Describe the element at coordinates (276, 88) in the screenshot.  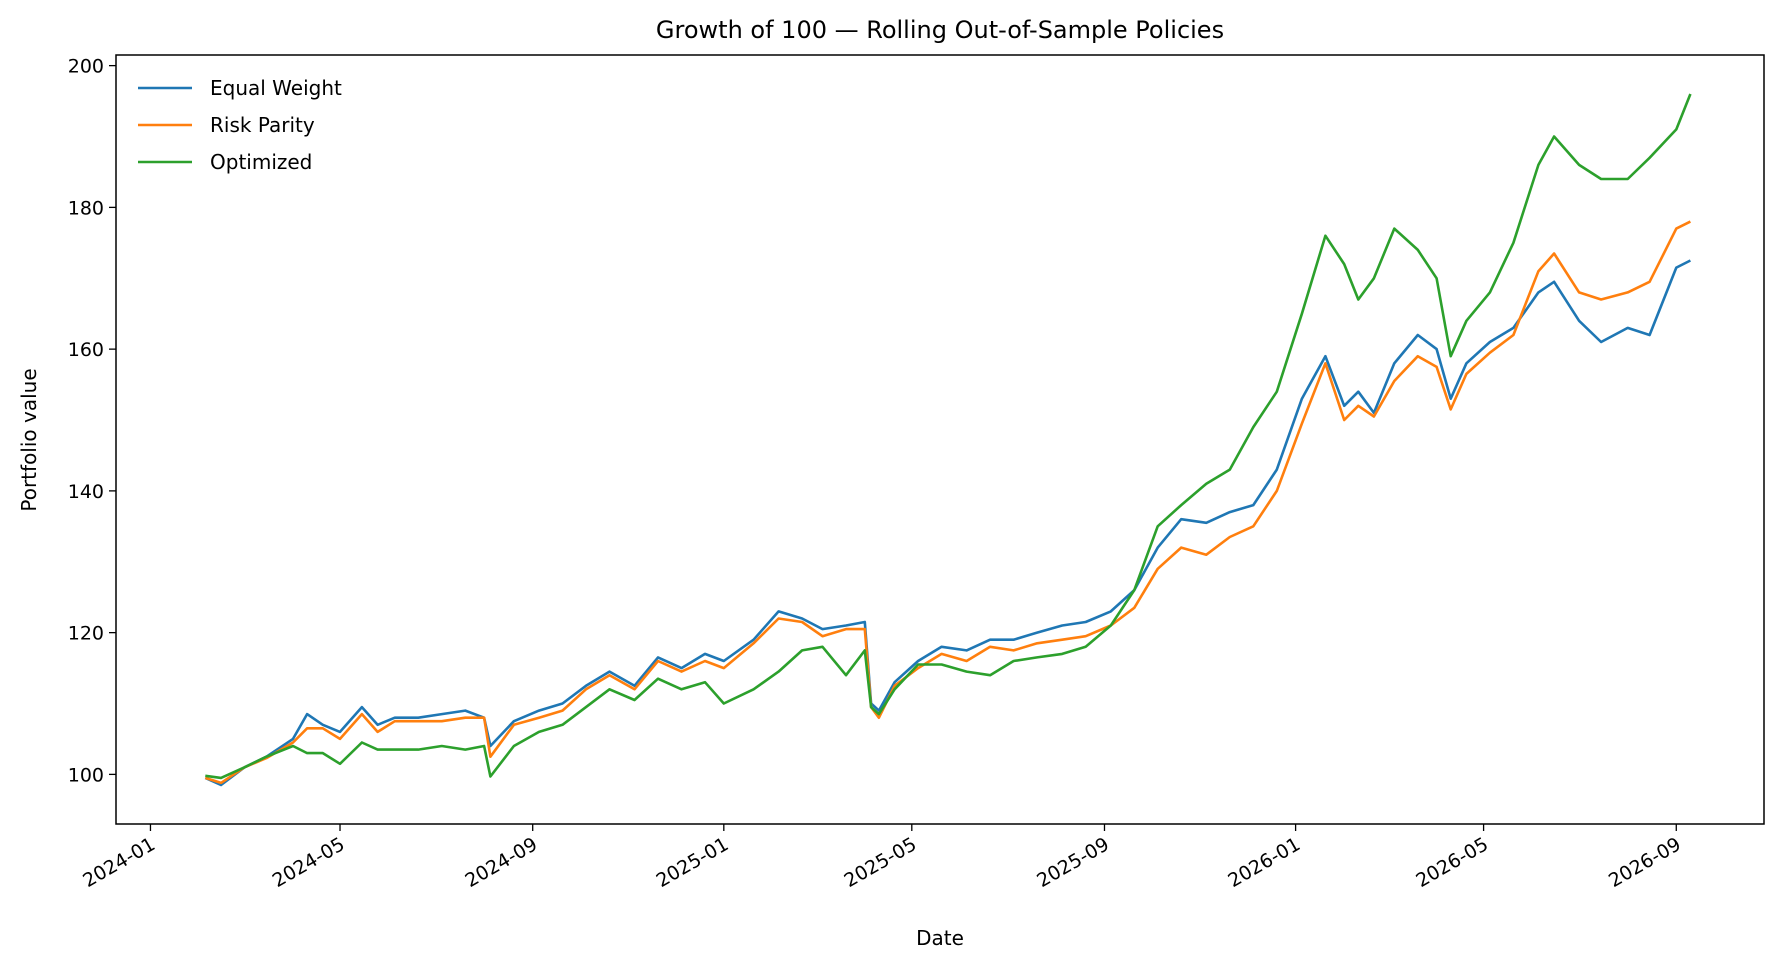
I see `legend-label-equal-weight: Equal Weight` at that location.